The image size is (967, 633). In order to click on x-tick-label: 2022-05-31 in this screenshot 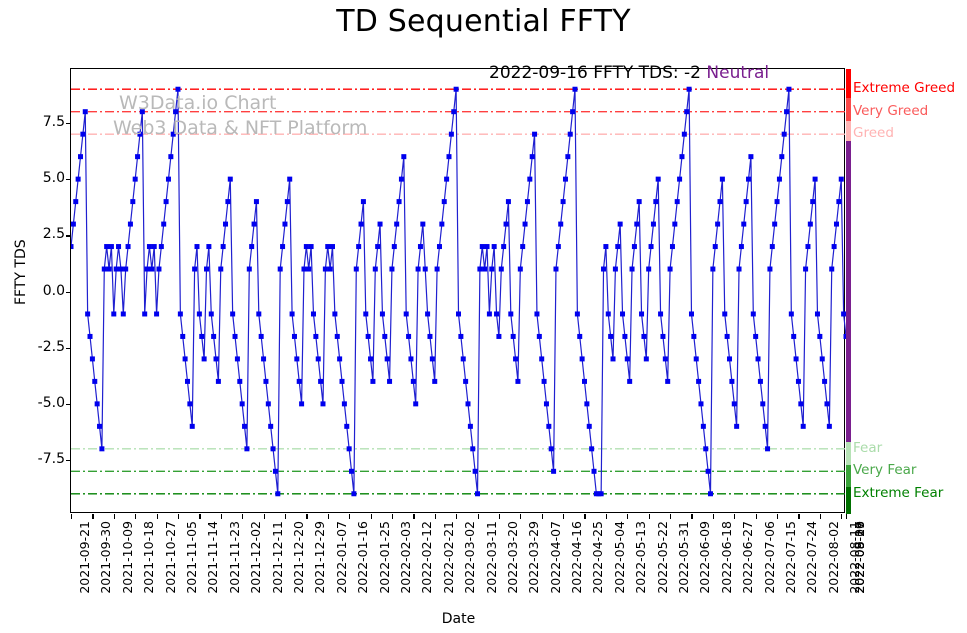, I will do `click(684, 557)`.